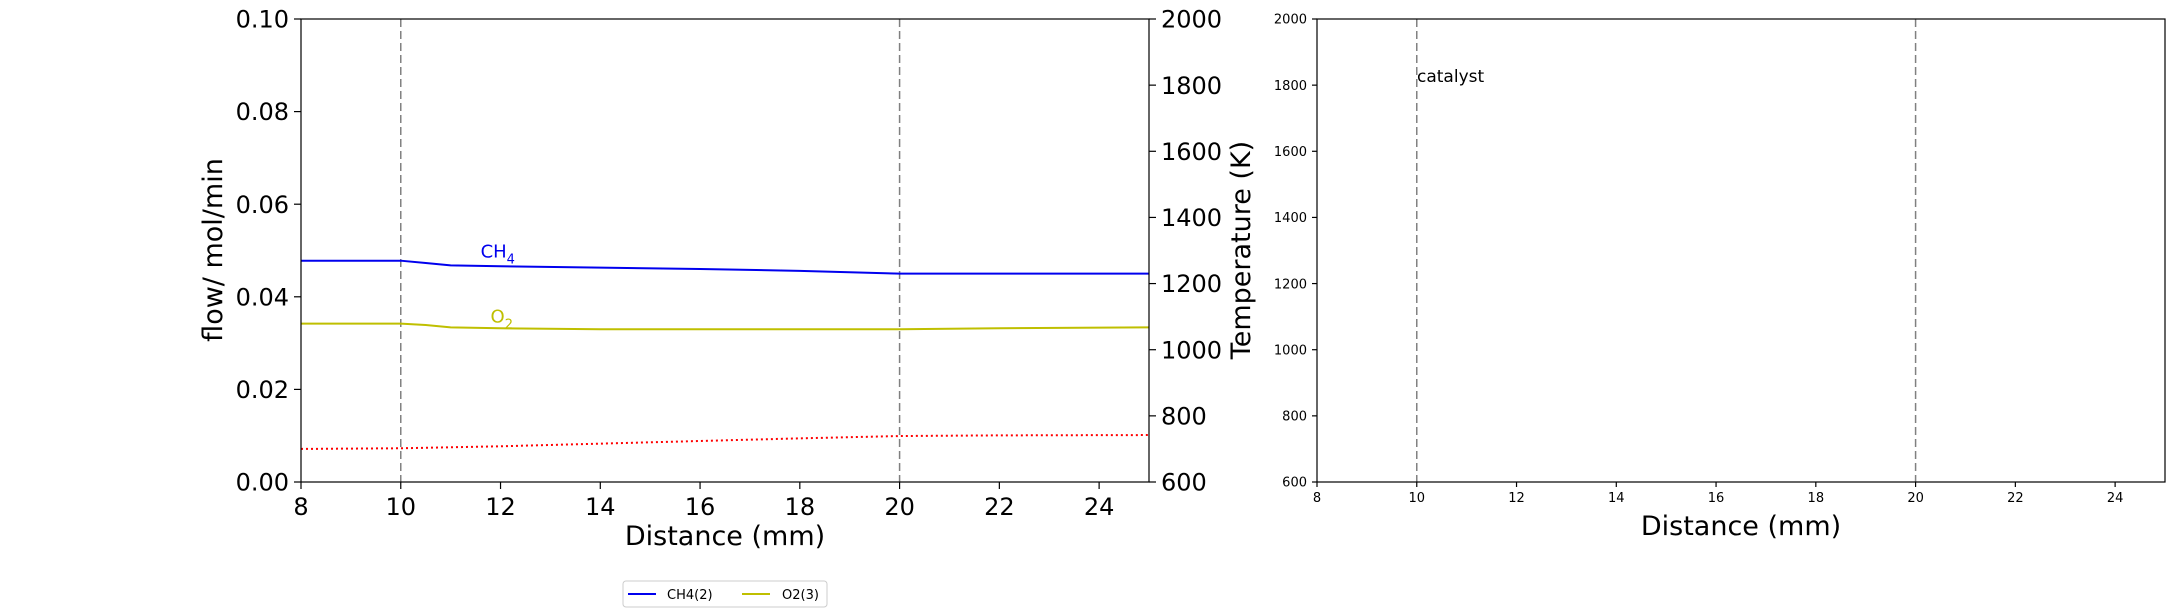  I want to click on left-y-axis-label: flow/ mol/min, so click(213, 250).